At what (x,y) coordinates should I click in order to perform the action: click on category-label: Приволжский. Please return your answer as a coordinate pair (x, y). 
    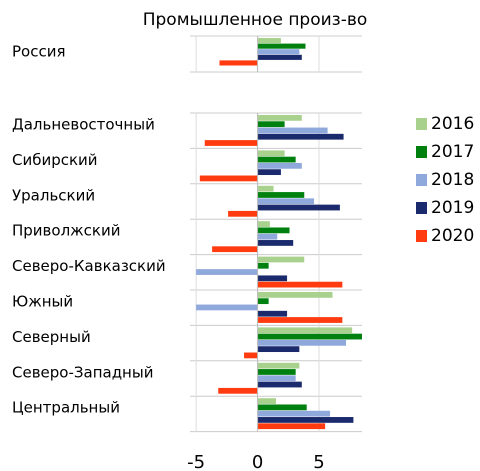
    Looking at the image, I should click on (66, 231).